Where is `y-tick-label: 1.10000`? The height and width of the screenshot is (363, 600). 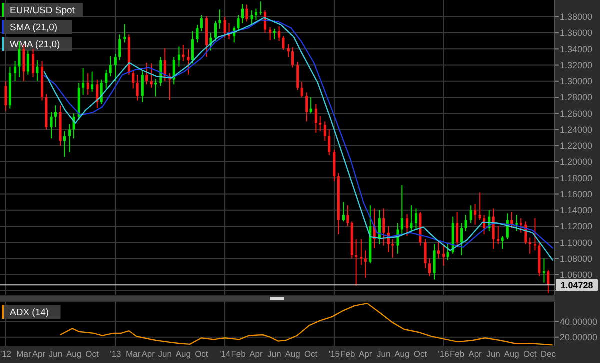 y-tick-label: 1.10000 is located at coordinates (576, 243).